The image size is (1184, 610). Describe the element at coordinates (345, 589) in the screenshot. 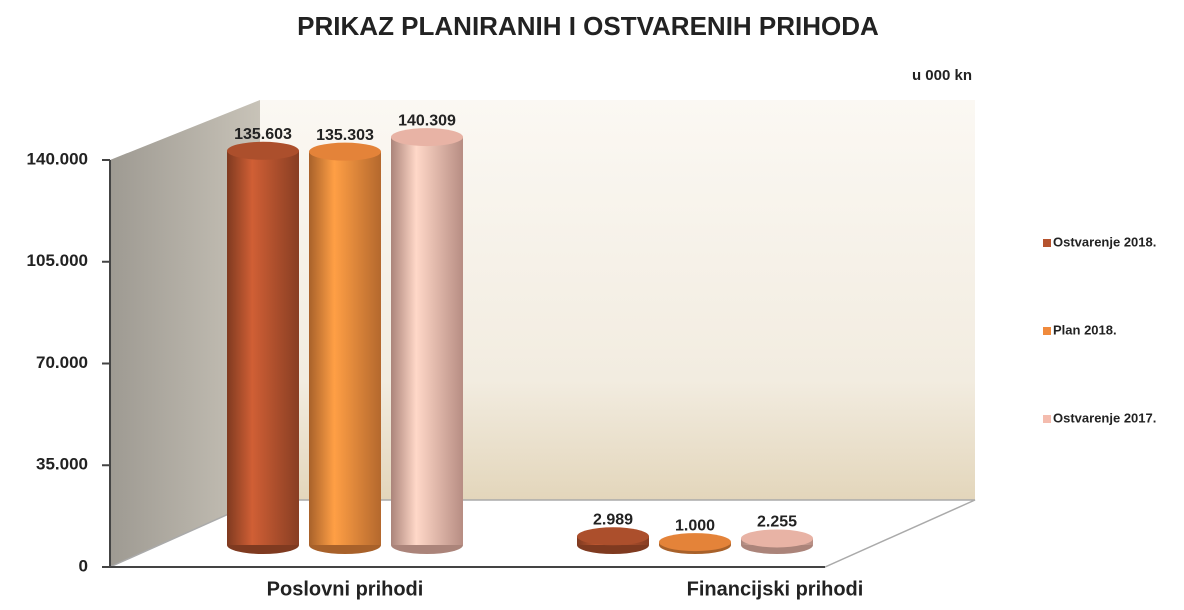

I see `x-tick-label: Poslovni prihodi` at that location.